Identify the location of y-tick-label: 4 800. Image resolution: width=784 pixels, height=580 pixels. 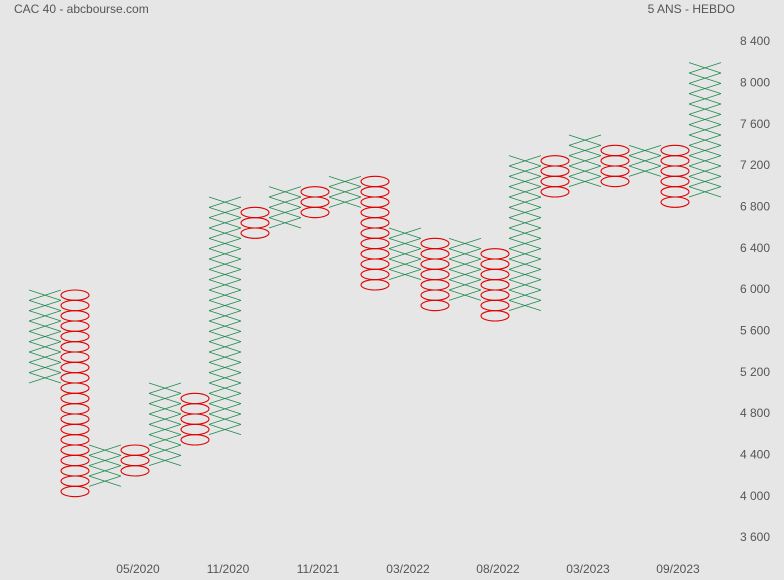
(755, 413).